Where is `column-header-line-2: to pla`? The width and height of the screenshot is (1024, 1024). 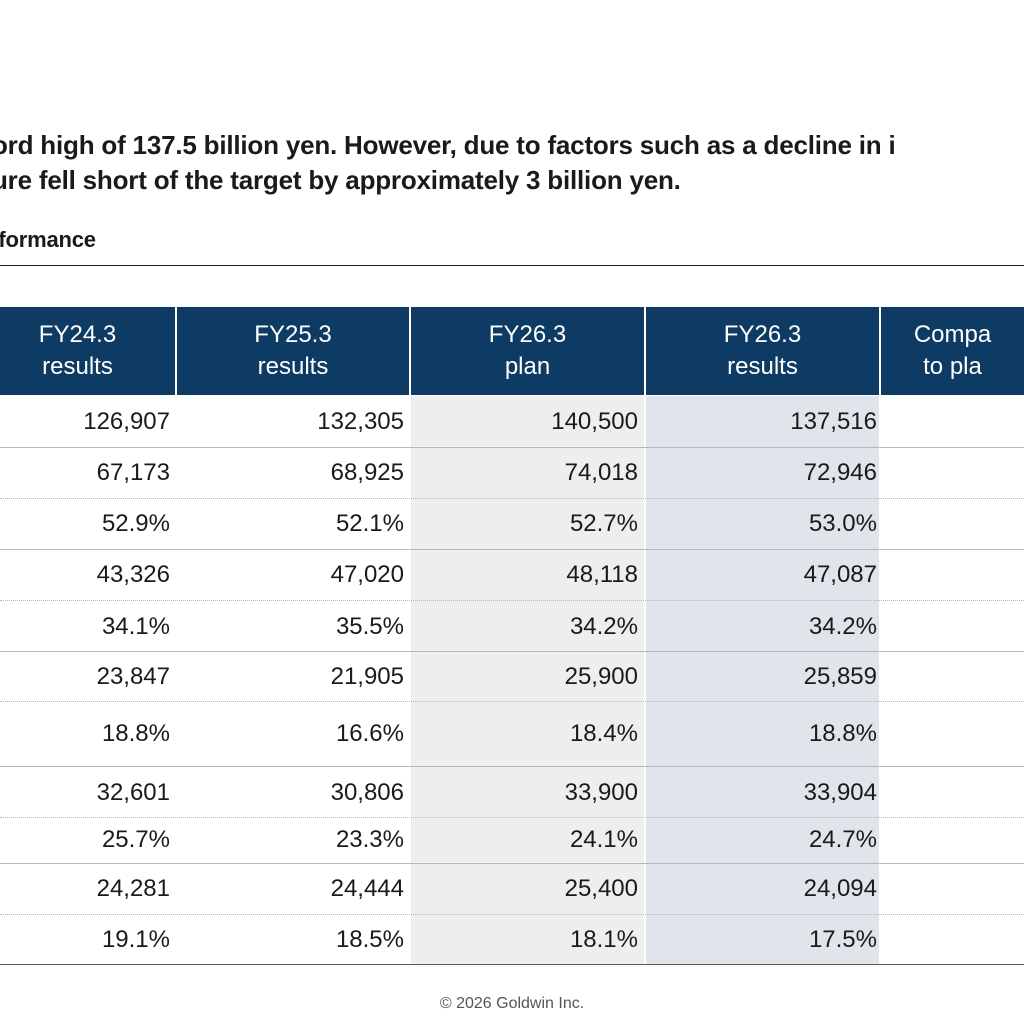
column-header-line-2: to pla is located at coordinates (952, 366).